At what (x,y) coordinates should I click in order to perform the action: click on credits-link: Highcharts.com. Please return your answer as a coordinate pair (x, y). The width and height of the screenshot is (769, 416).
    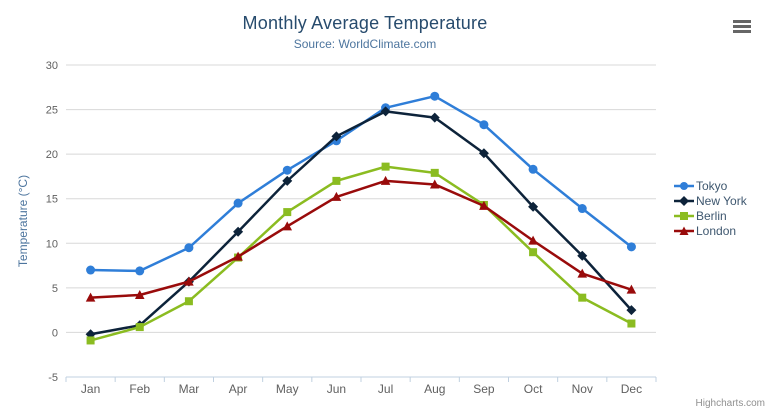
    Looking at the image, I should click on (730, 403).